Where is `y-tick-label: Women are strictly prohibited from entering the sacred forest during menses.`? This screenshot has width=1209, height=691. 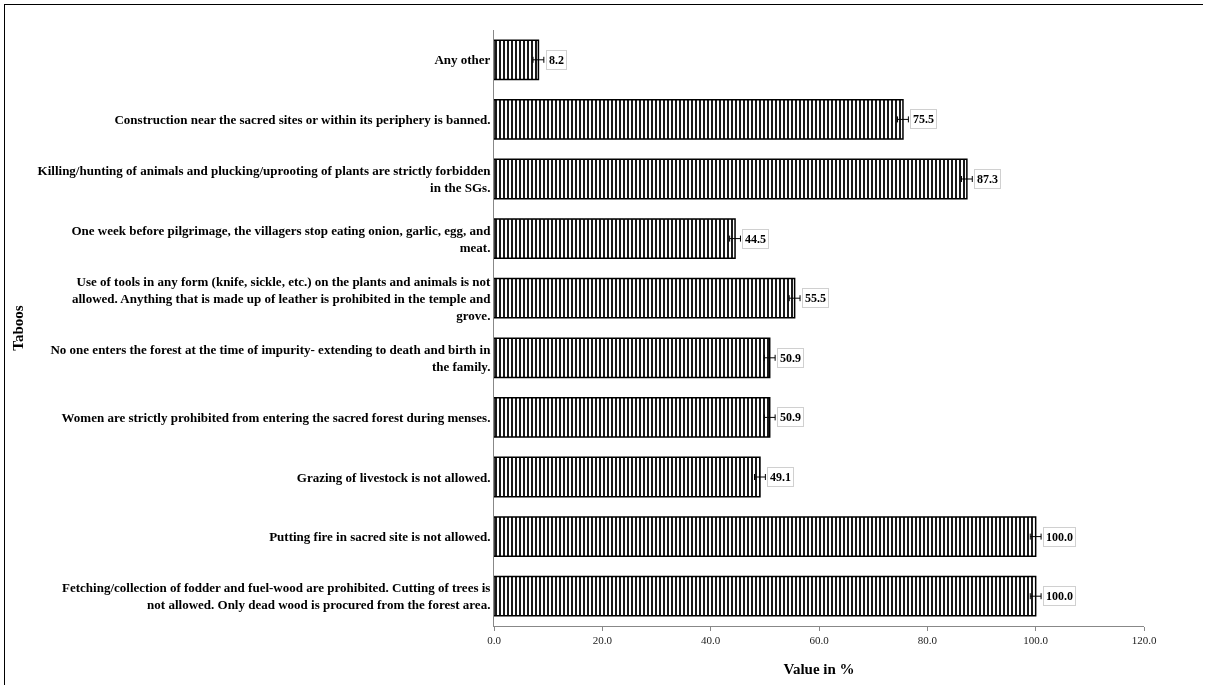
y-tick-label: Women are strictly prohibited from entering the sacred forest during menses. is located at coordinates (276, 417).